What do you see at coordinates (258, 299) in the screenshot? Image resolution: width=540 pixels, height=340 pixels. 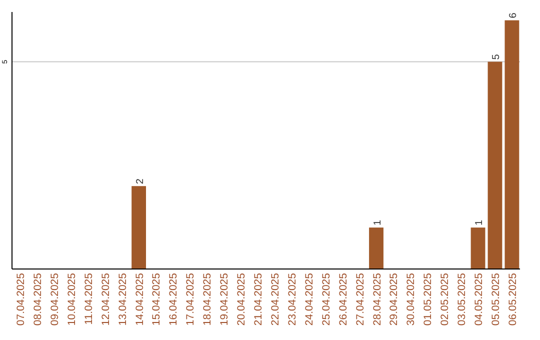 I see `x-tick-label: 21.04.2025` at bounding box center [258, 299].